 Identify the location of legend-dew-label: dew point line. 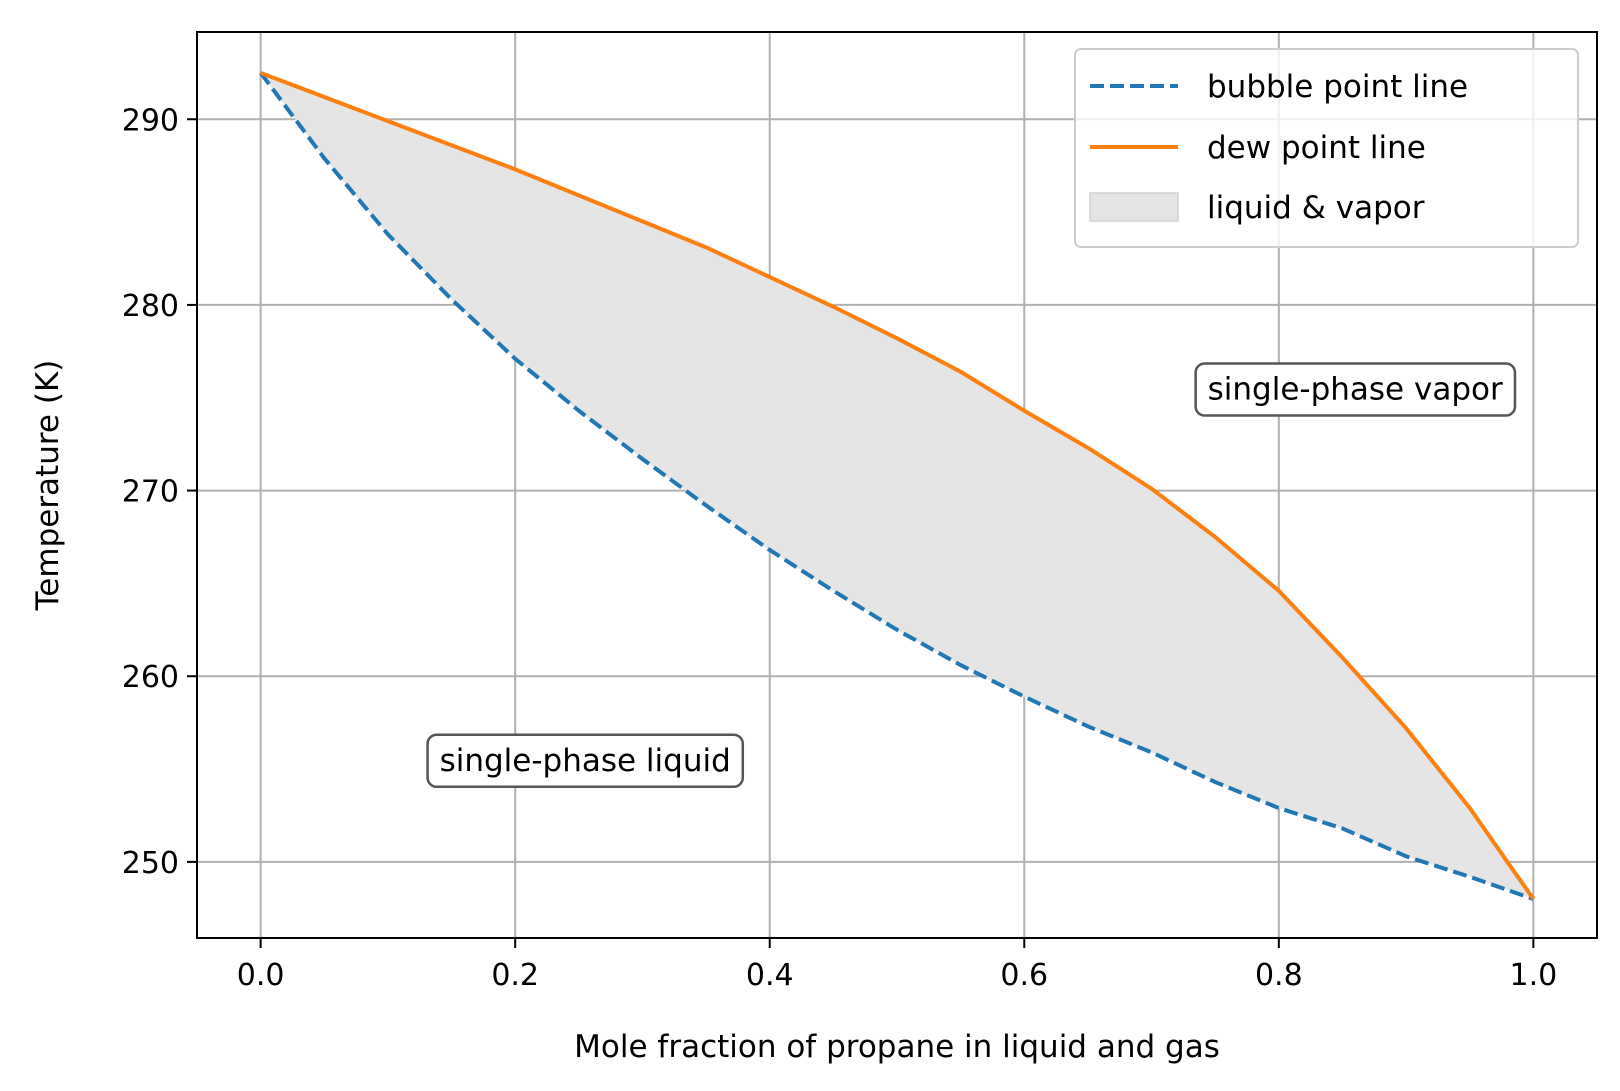
(1316, 148).